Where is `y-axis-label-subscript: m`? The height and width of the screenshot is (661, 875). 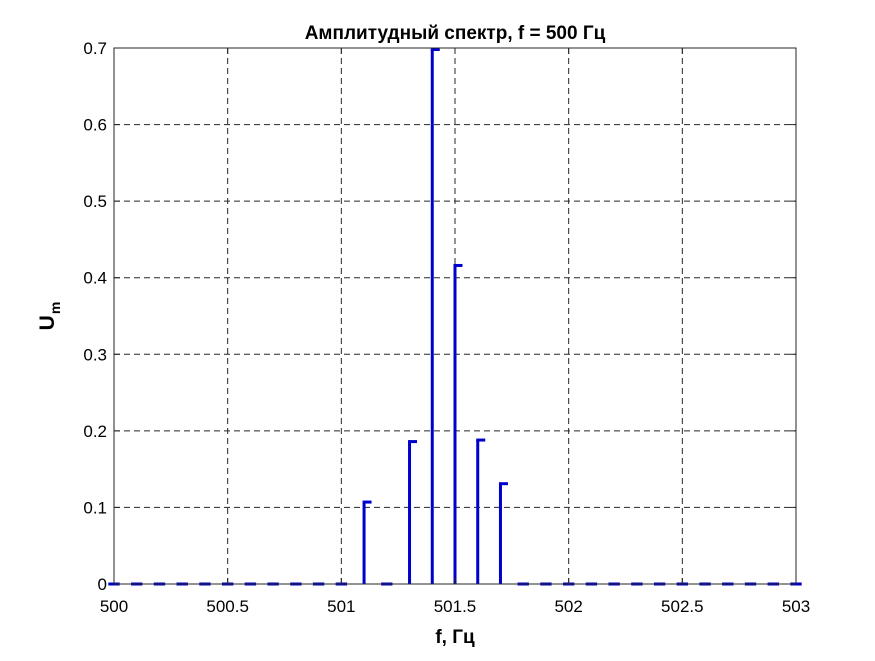 y-axis-label-subscript: m is located at coordinates (55, 308).